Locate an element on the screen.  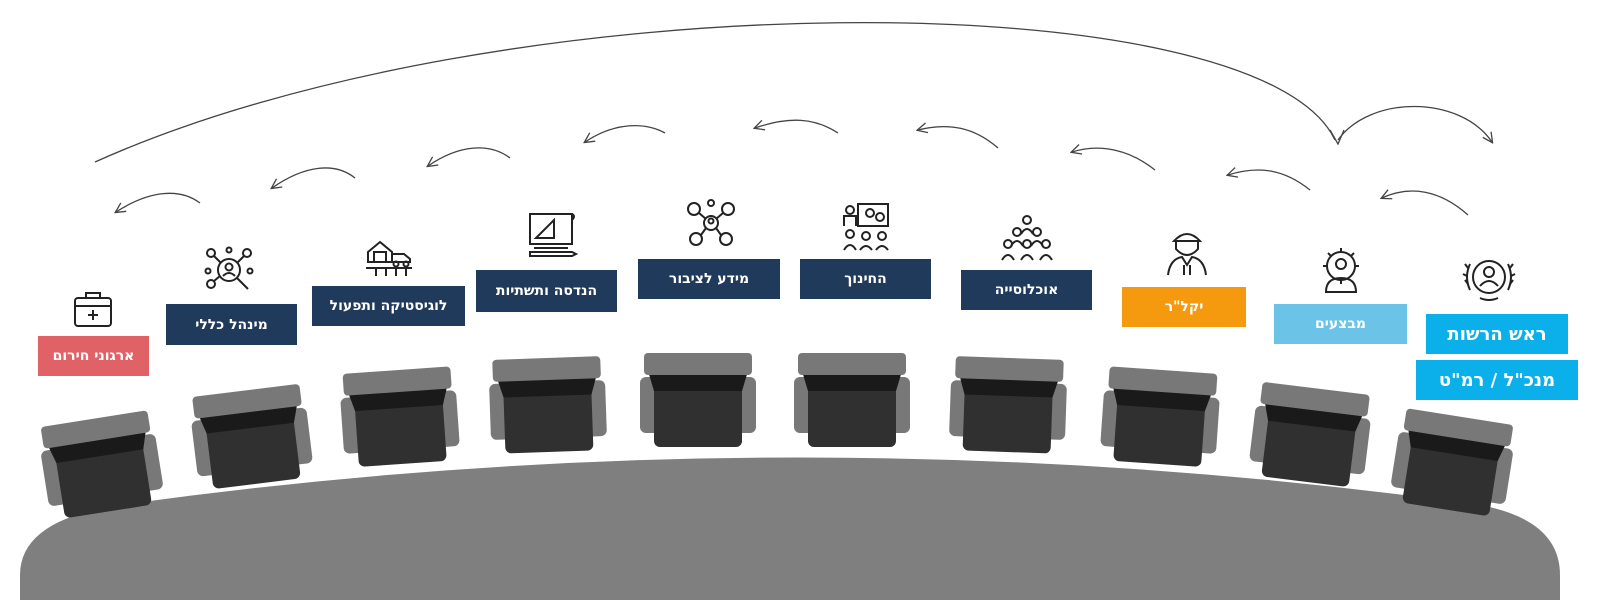
seat-label-emergency: ארגוני חירום is located at coordinates (93, 356).